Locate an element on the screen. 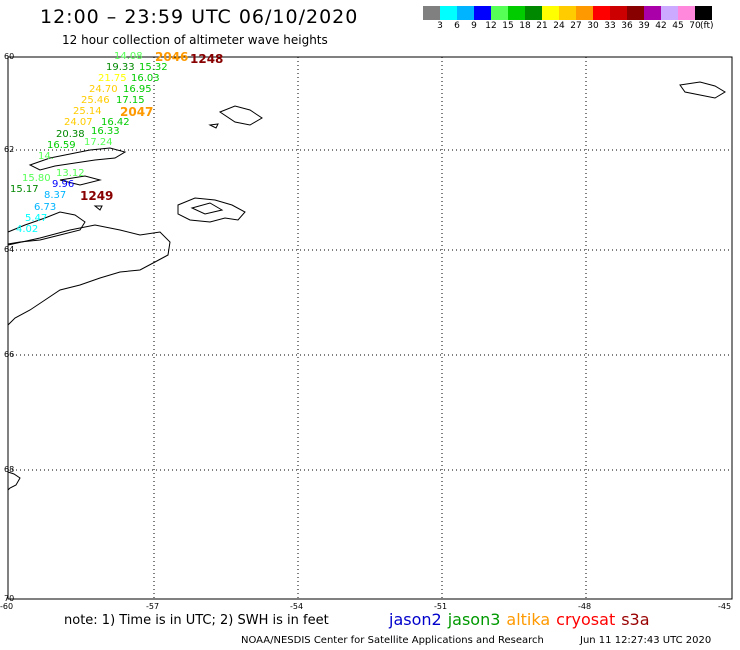 This screenshot has height=650, width=740. wave-height-value: 20.38 is located at coordinates (70, 134).